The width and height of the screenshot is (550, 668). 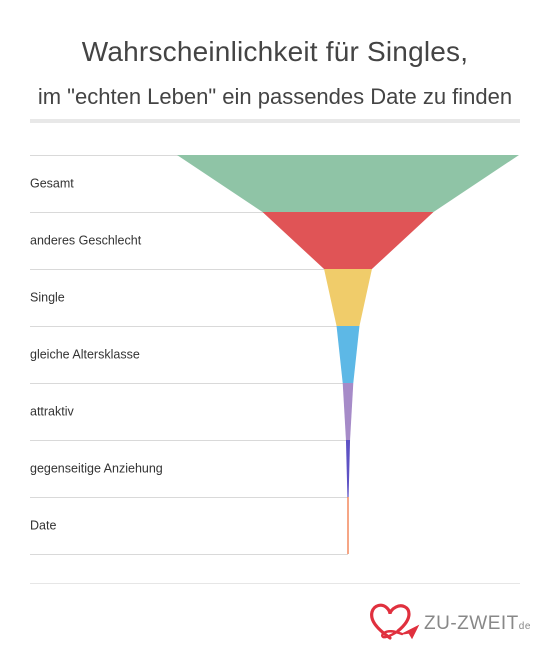 What do you see at coordinates (395, 621) in the screenshot?
I see `heart-plane-icon` at bounding box center [395, 621].